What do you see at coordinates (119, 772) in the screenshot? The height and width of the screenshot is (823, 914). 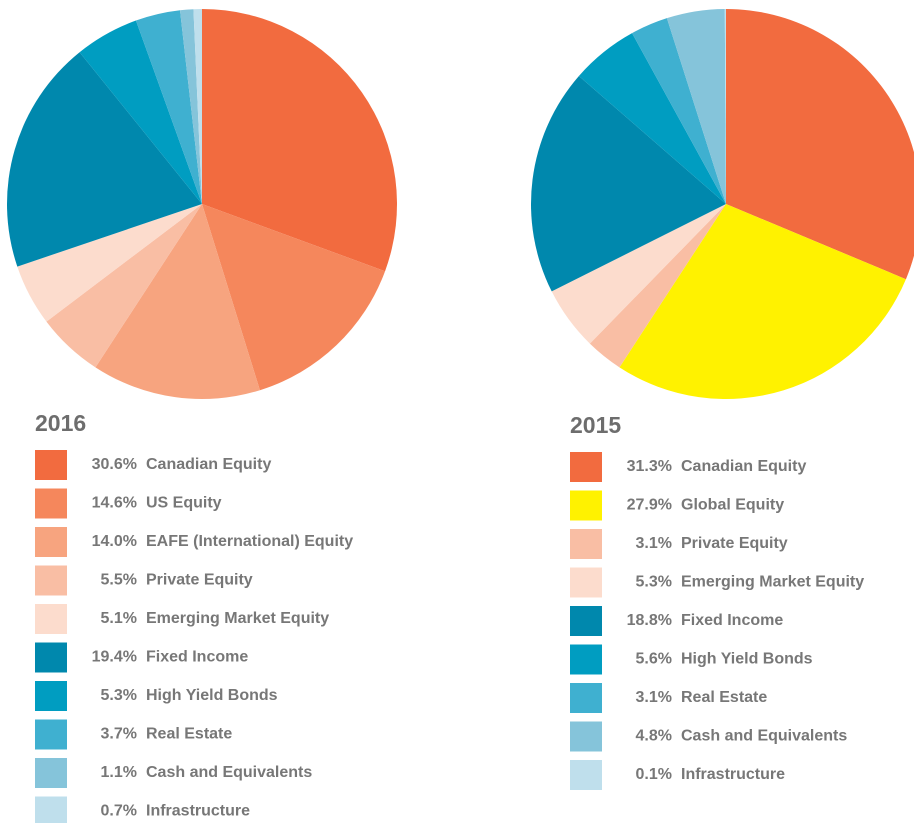 I see `legend-value: 1.1%` at bounding box center [119, 772].